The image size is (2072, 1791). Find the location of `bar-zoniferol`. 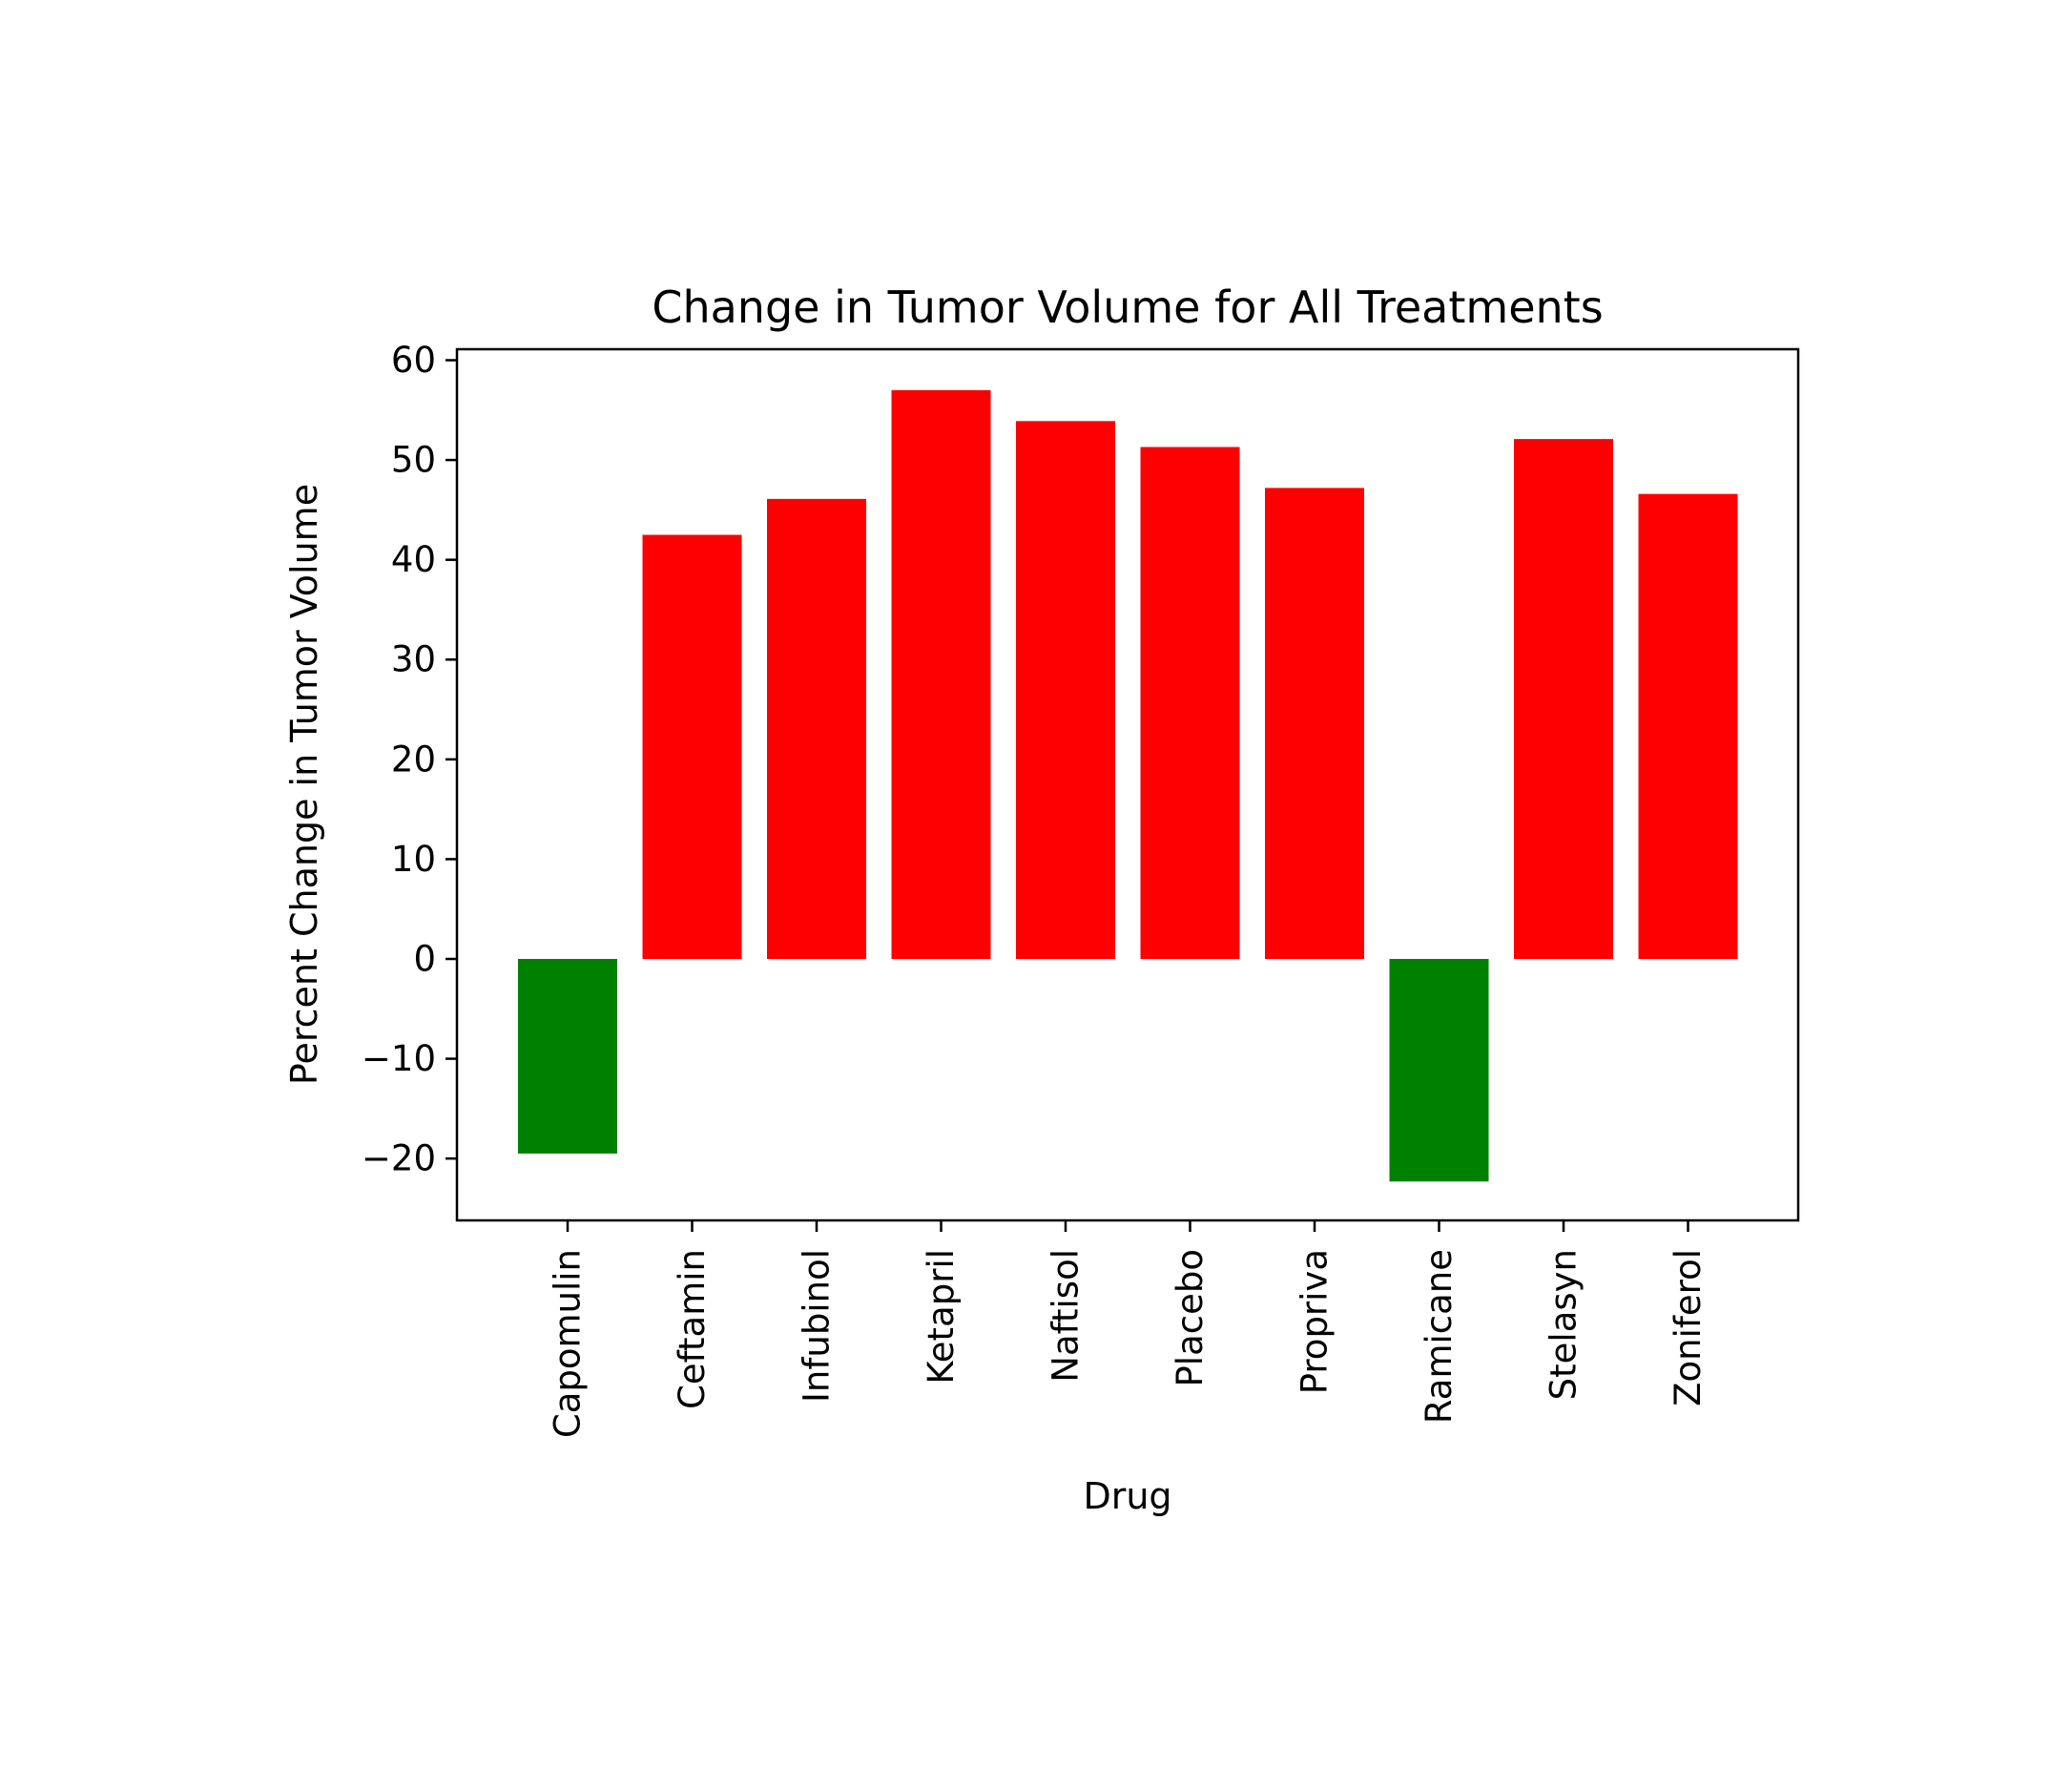

bar-zoniferol is located at coordinates (1688, 726).